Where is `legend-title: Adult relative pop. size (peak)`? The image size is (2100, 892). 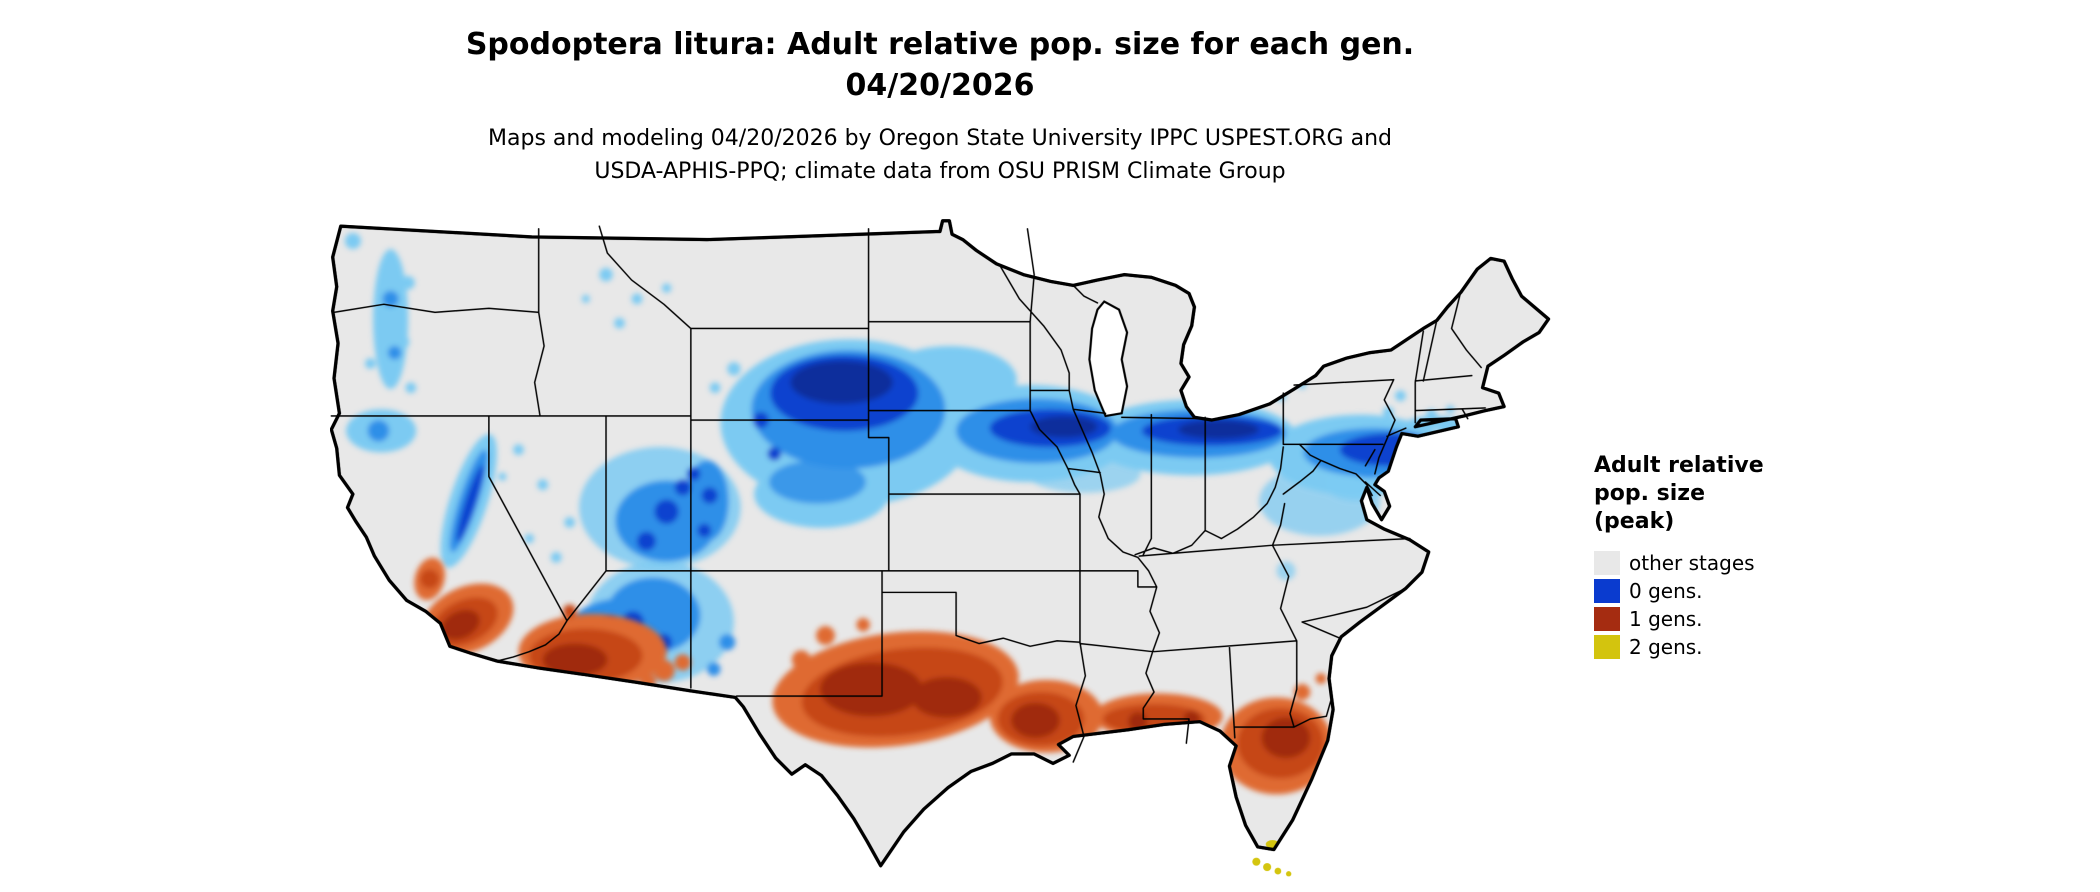 legend-title: Adult relative pop. size (peak) is located at coordinates (1714, 494).